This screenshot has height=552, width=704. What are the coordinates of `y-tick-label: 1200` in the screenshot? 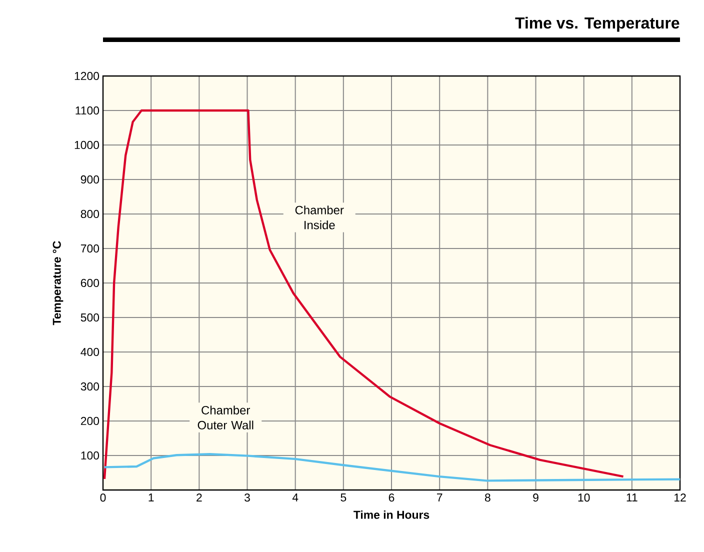 It's located at (87, 76).